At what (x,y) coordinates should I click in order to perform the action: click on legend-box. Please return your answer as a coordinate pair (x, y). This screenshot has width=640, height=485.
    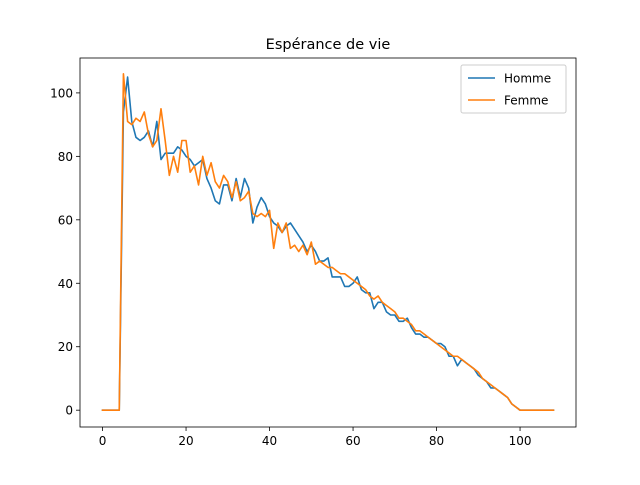
    Looking at the image, I should click on (513, 89).